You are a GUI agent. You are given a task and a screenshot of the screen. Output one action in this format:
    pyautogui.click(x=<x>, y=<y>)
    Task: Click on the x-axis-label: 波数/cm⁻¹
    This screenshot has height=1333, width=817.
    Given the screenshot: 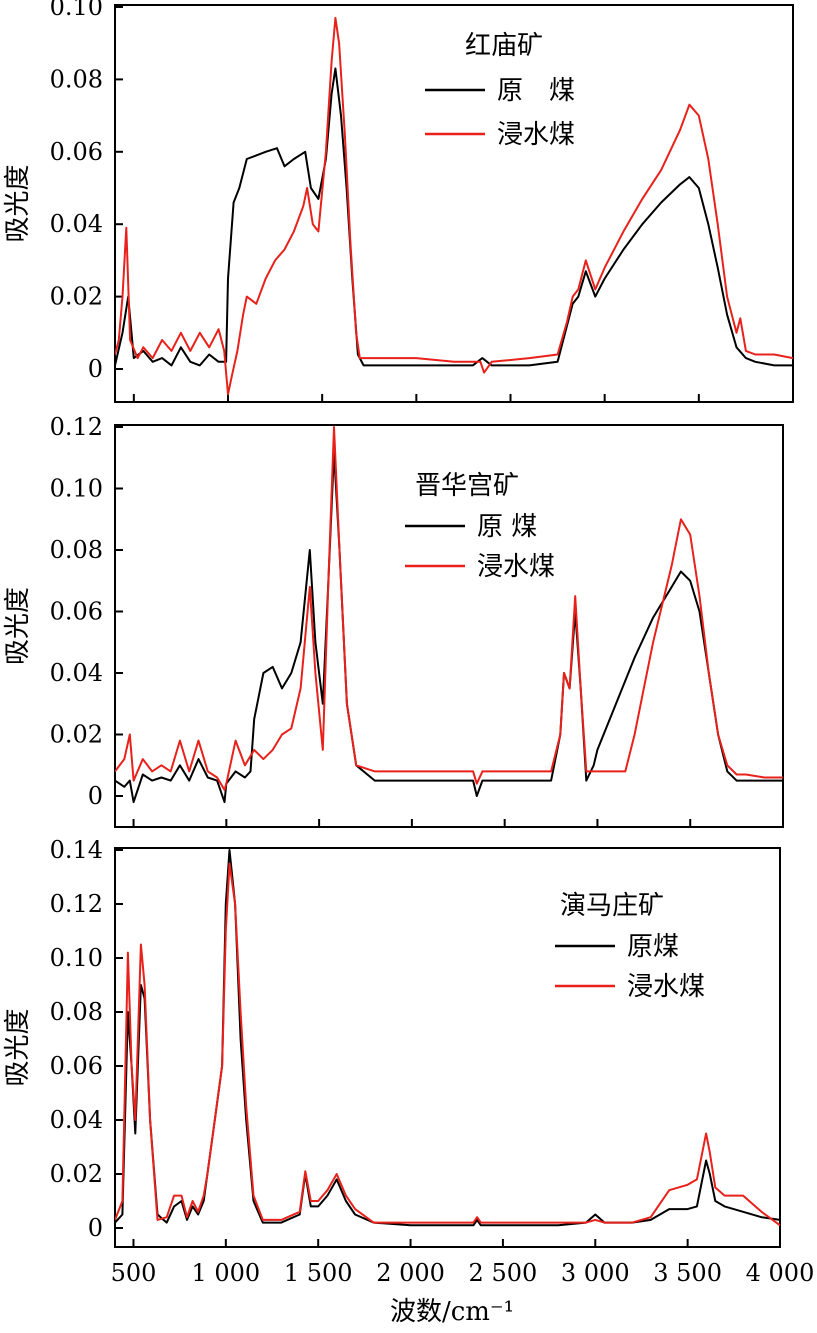 What is the action you would take?
    pyautogui.click(x=452, y=1312)
    